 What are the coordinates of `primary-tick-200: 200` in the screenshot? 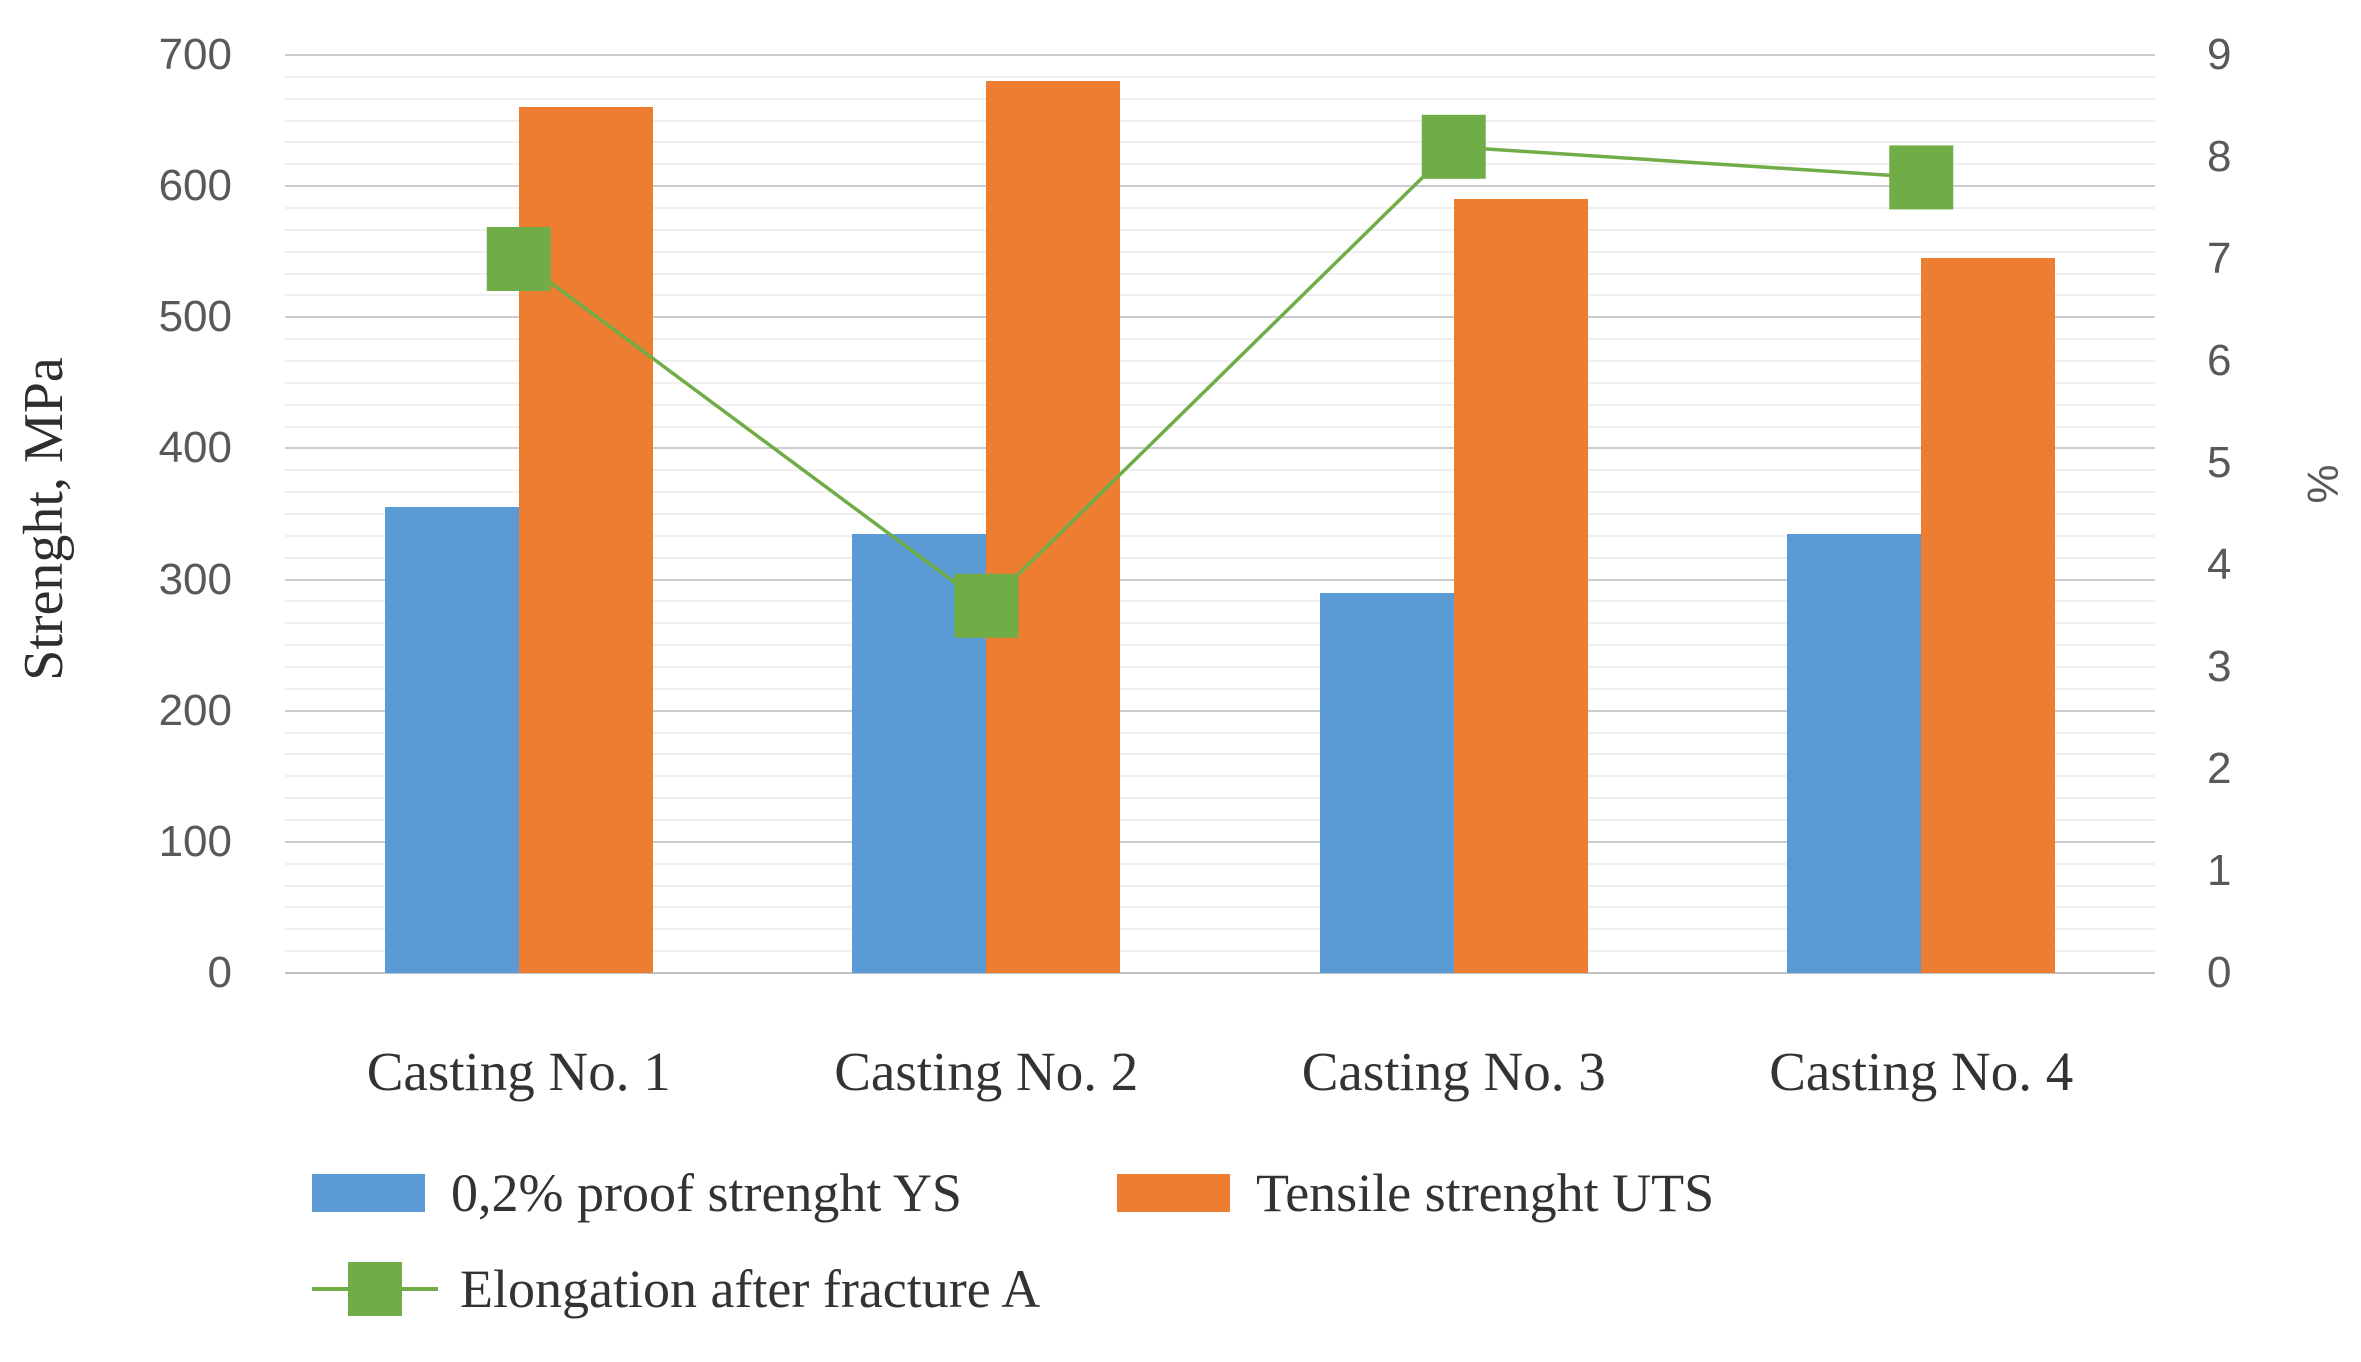 It's located at (195, 710).